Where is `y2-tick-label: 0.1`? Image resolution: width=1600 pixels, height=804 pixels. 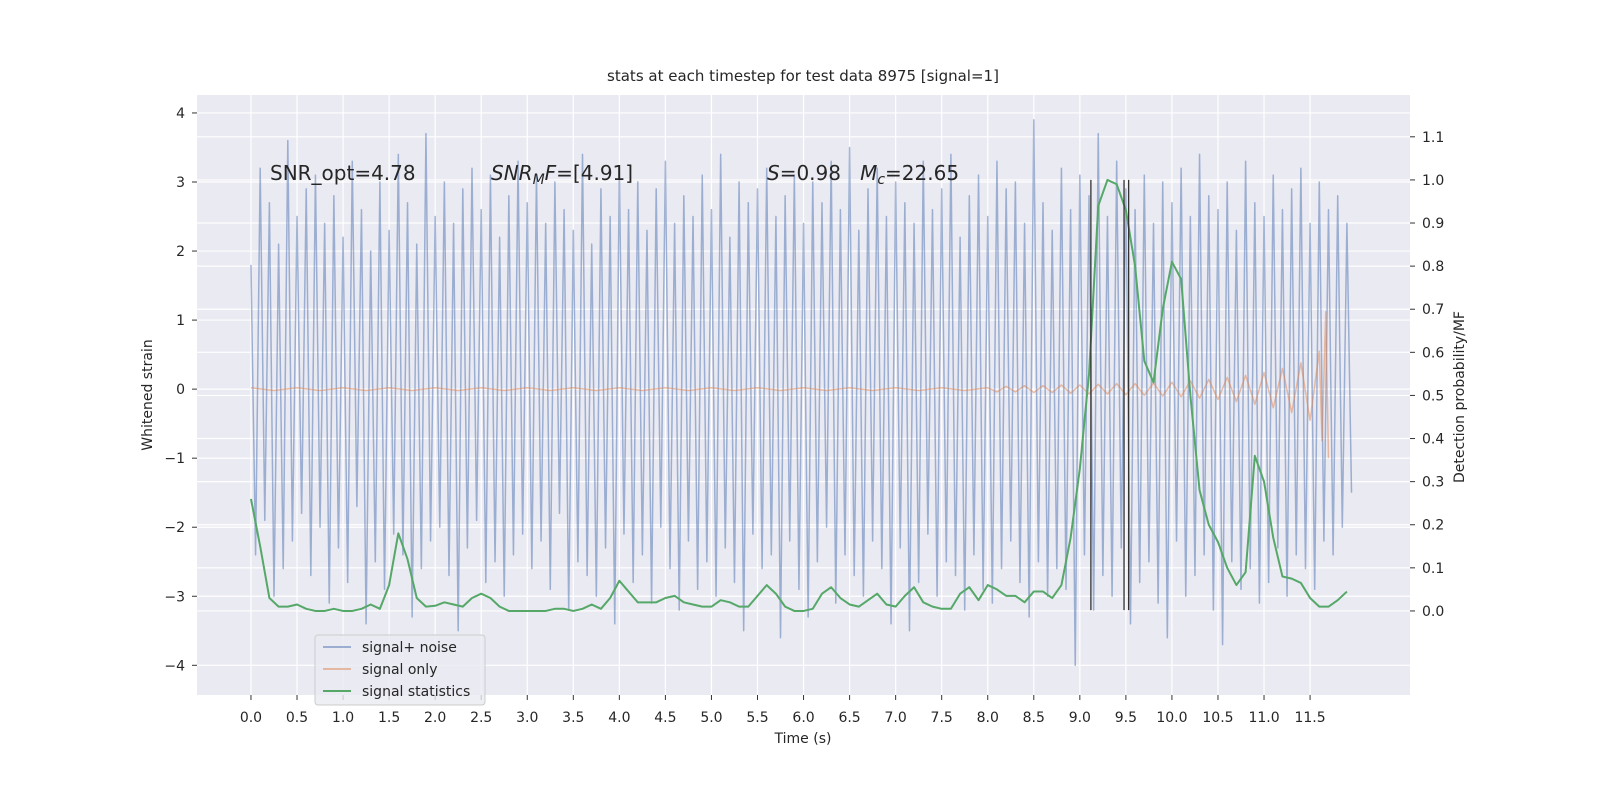 y2-tick-label: 0.1 is located at coordinates (1433, 569).